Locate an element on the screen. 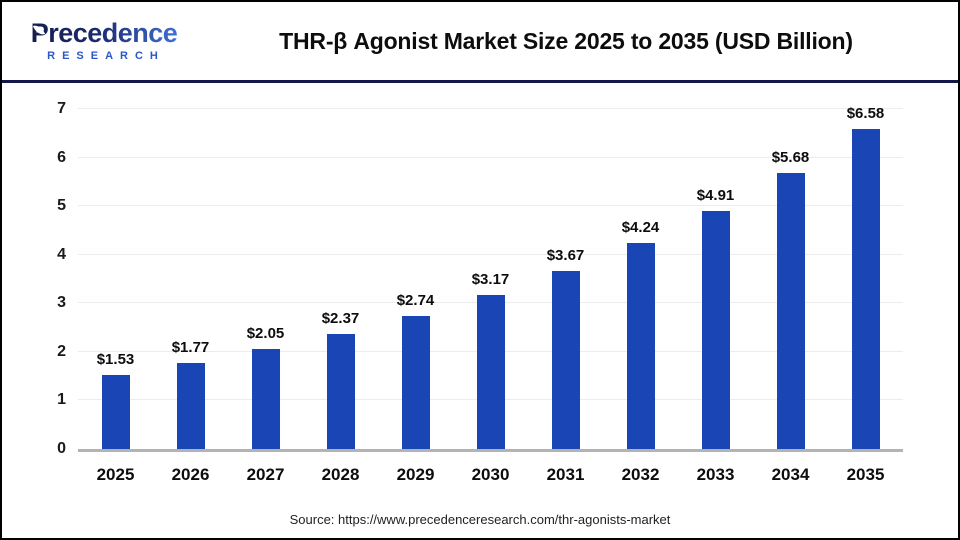  bar-slot-2035: $6.58 2035 is located at coordinates (865, 294).